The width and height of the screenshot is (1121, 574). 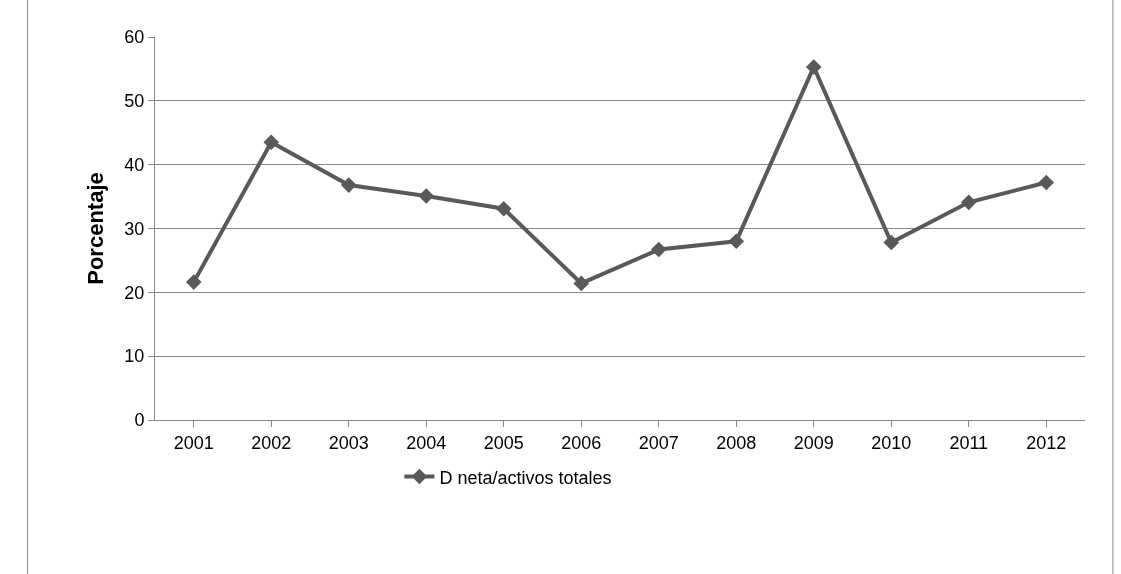 What do you see at coordinates (426, 442) in the screenshot?
I see `x-tick-label: 2004` at bounding box center [426, 442].